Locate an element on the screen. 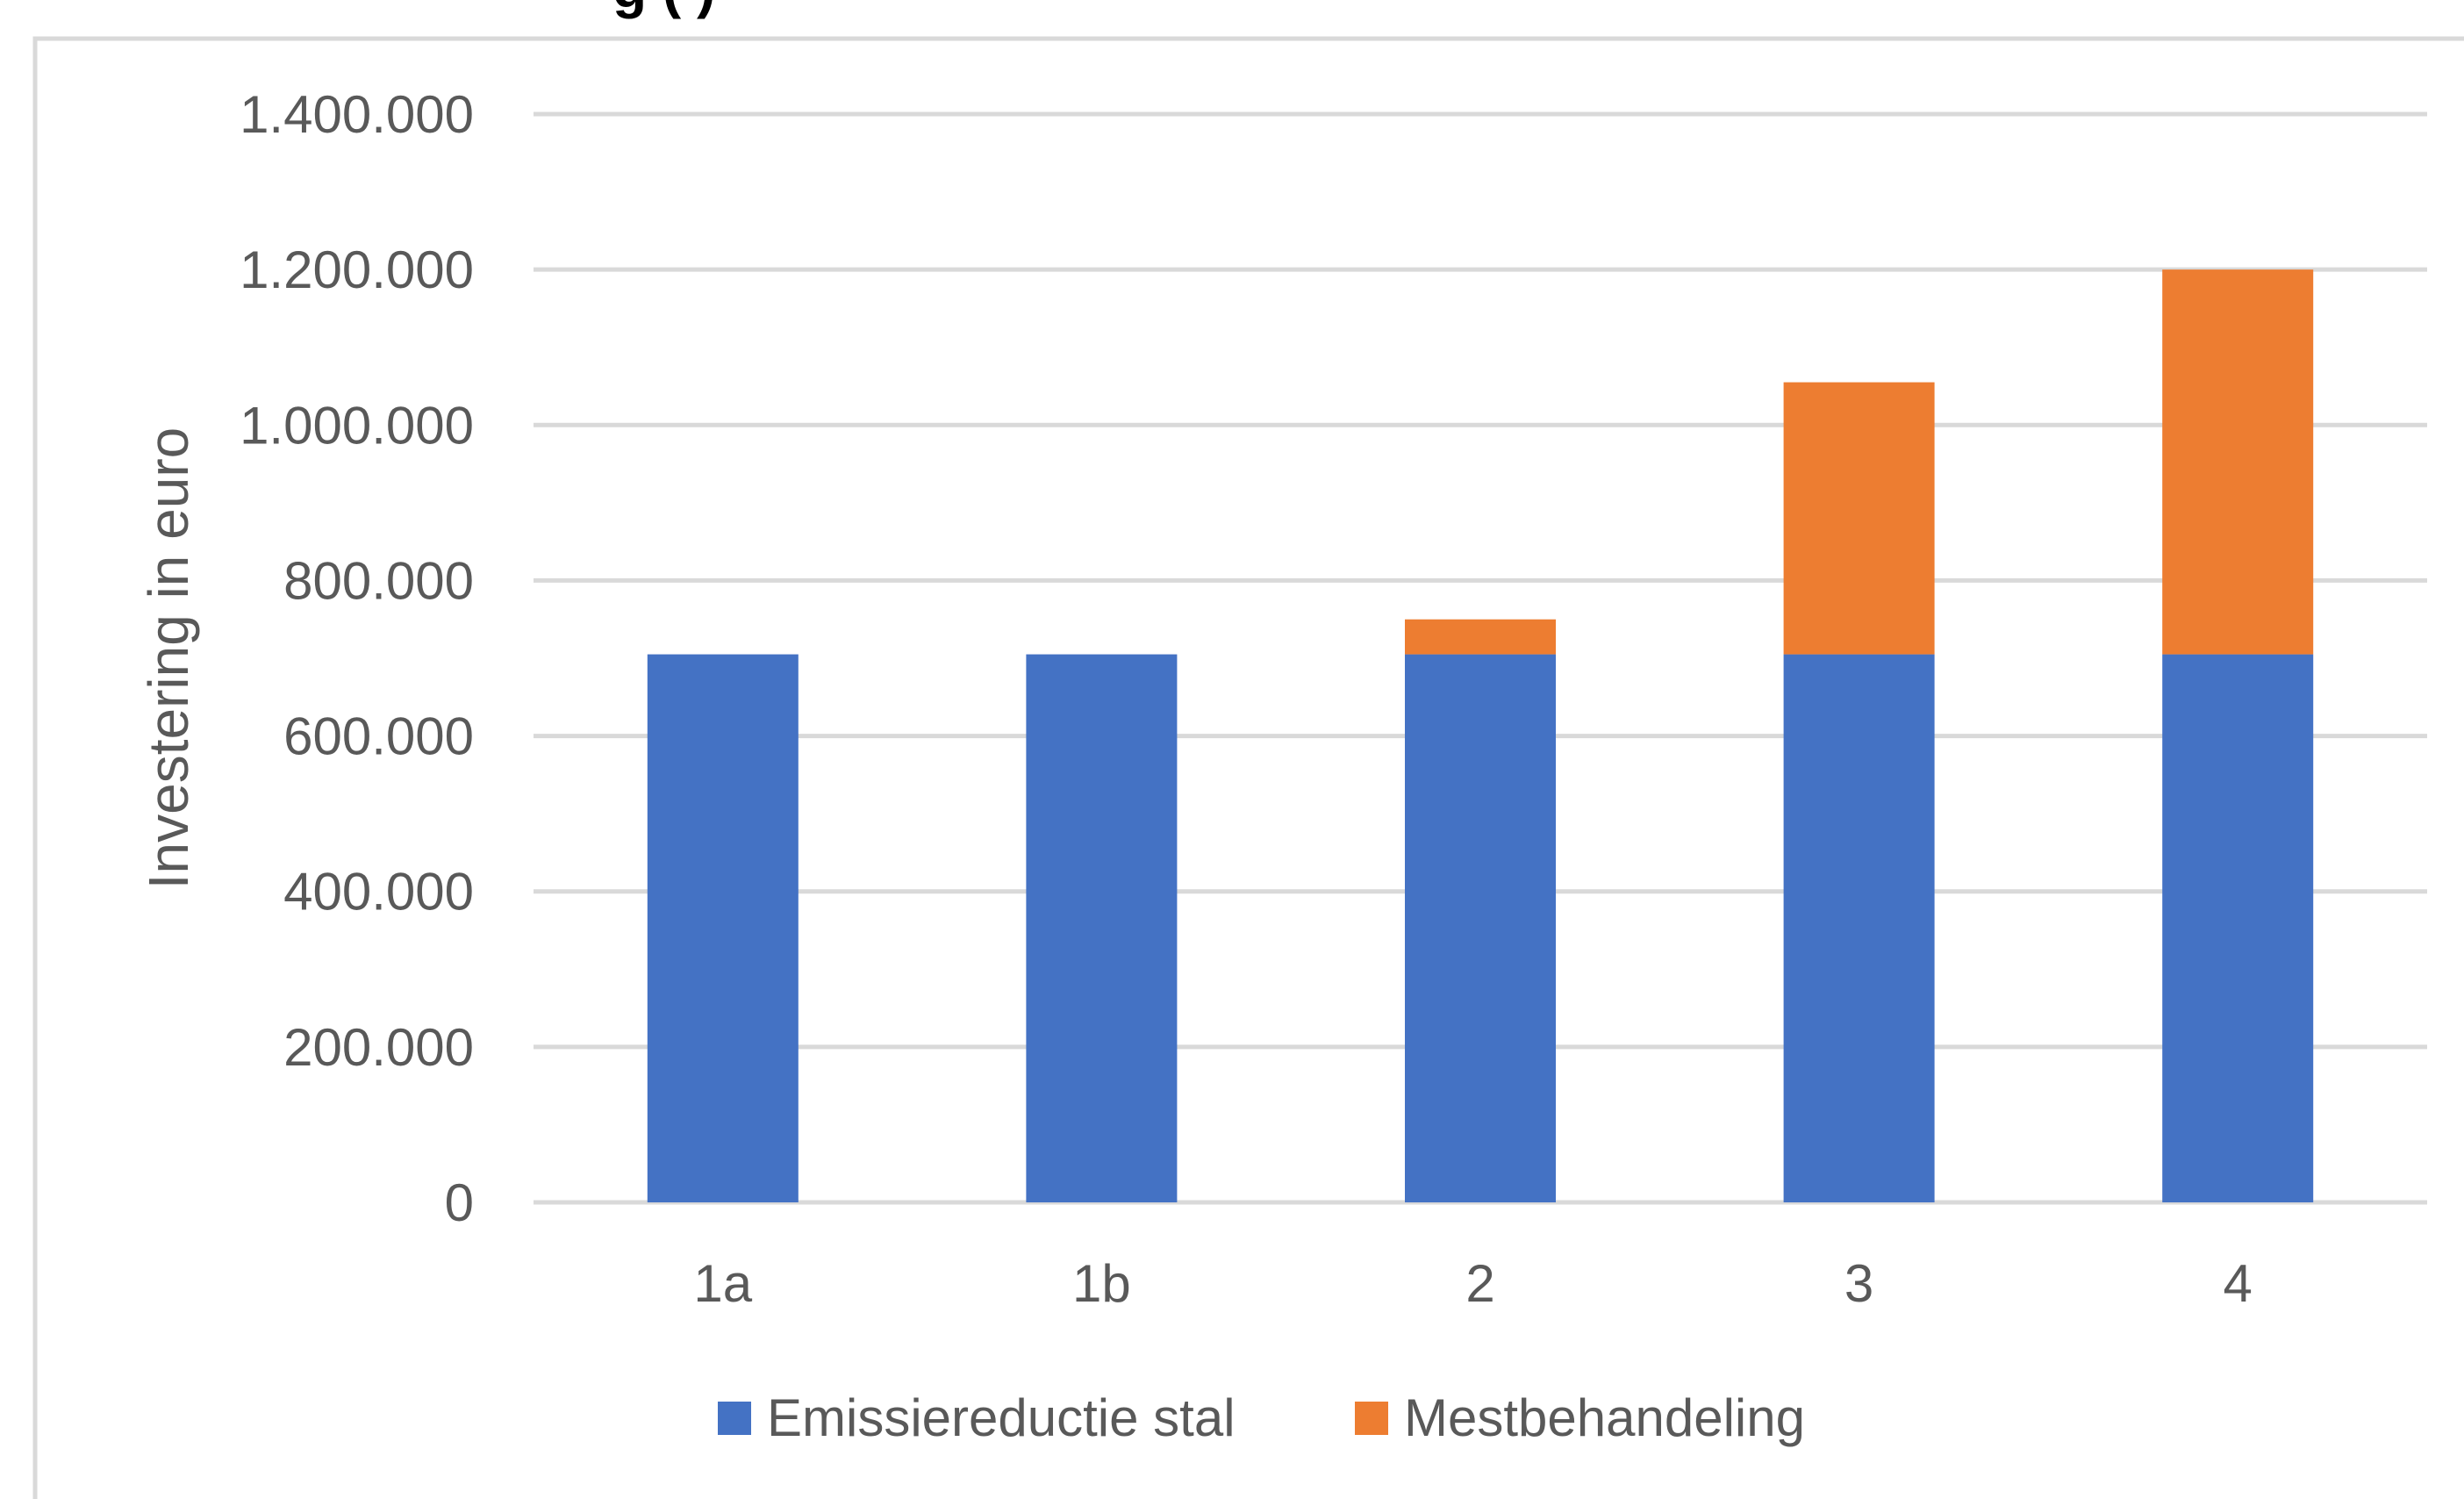 The width and height of the screenshot is (2464, 1499). y-tick-label-1: 200.000 is located at coordinates (378, 1047).